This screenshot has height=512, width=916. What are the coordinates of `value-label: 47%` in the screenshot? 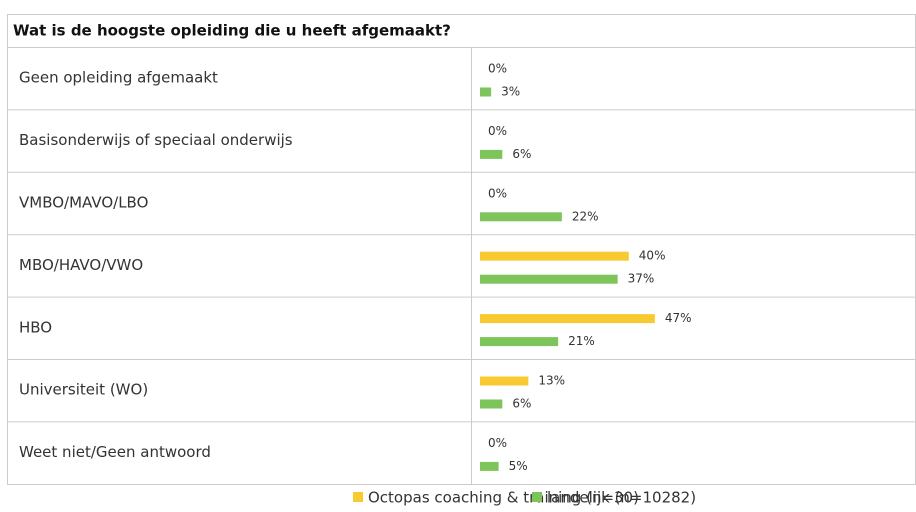 It's located at (678, 318).